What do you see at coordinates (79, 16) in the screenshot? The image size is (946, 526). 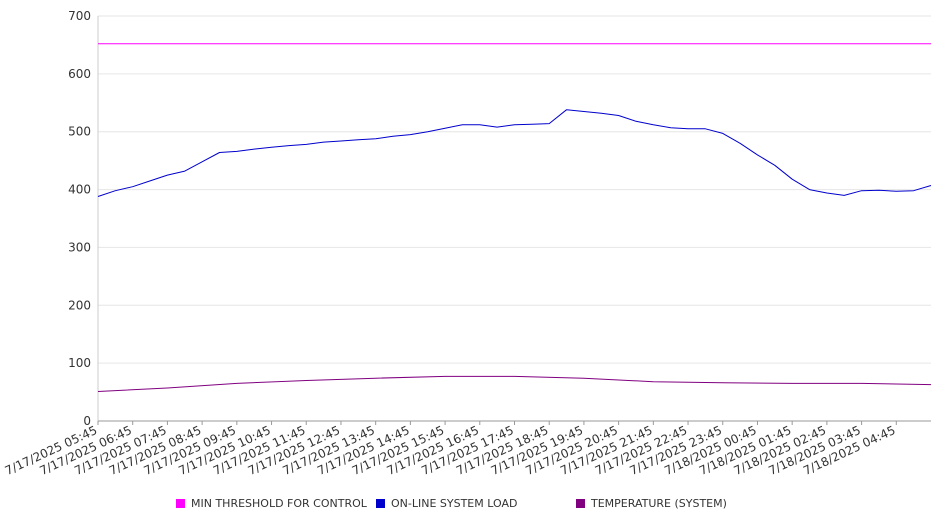 I see `y-tick-label-700: 700` at bounding box center [79, 16].